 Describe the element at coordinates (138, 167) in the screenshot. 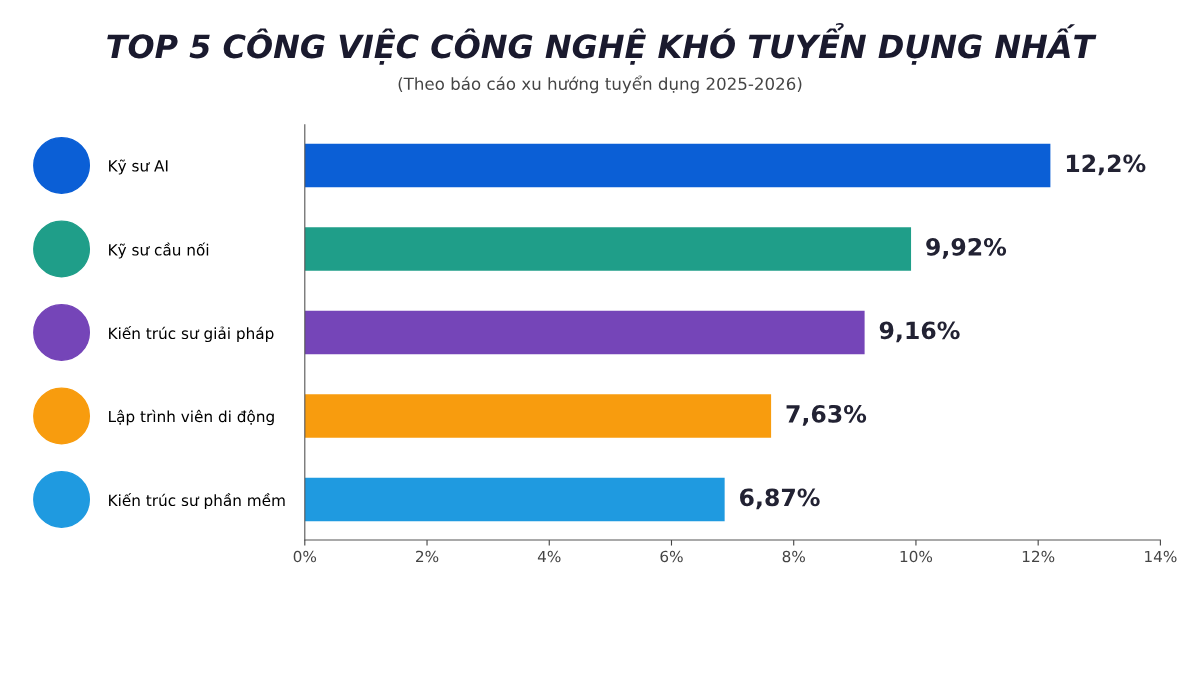

I see `y-tick-label: Kỹ sư AI` at that location.